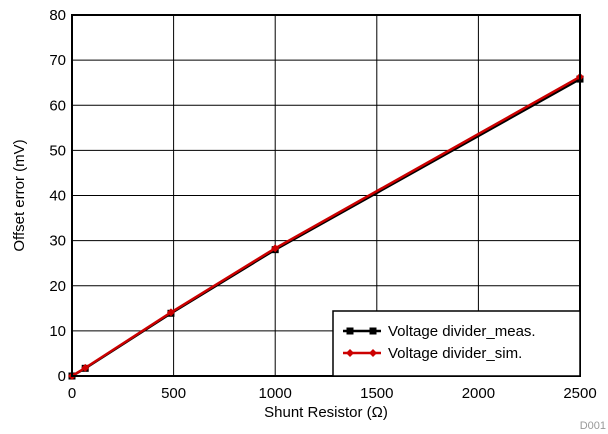 This screenshot has width=608, height=434. I want to click on x-tick-label: 2500, so click(579, 393).